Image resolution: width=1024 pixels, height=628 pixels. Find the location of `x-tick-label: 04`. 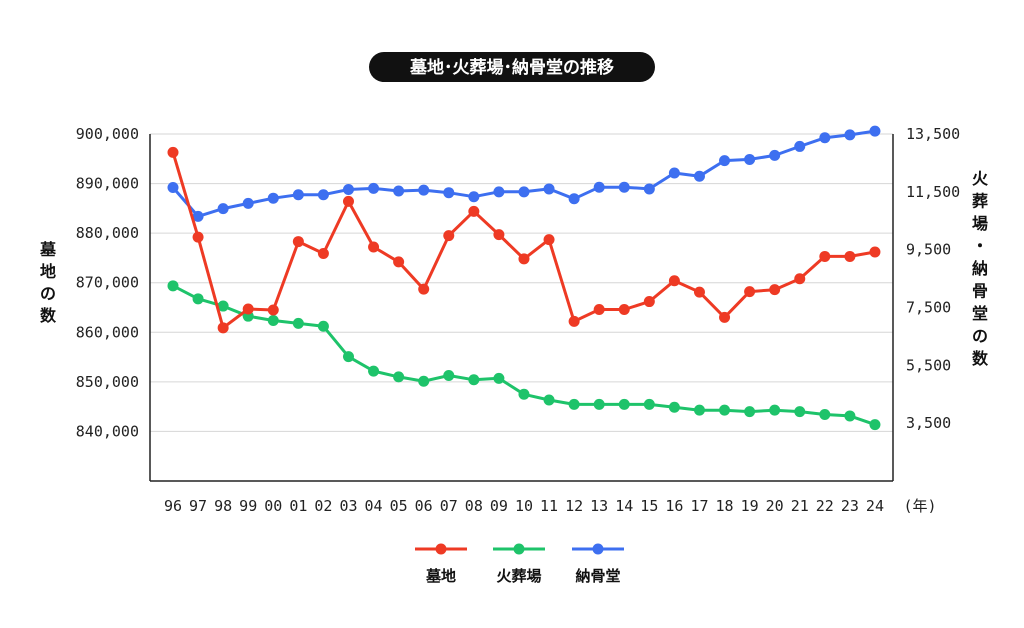

x-tick-label: 04 is located at coordinates (374, 506).